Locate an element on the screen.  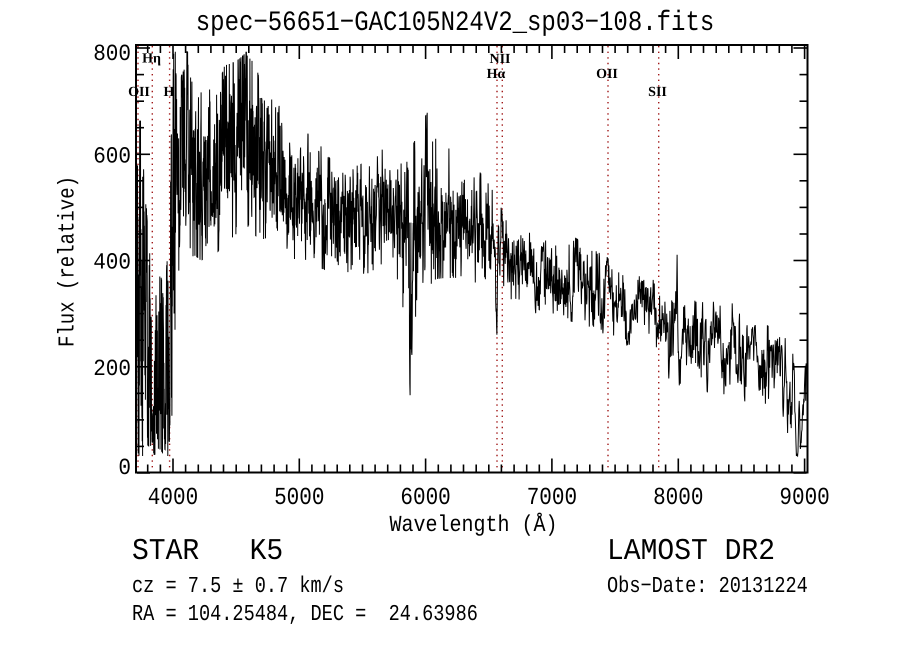
svg-text: Wavelength (Å) is located at coordinates (473, 526).